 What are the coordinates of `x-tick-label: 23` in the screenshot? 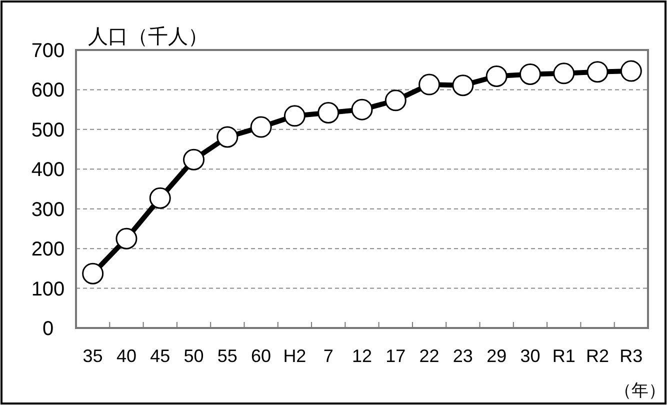 It's located at (462, 356).